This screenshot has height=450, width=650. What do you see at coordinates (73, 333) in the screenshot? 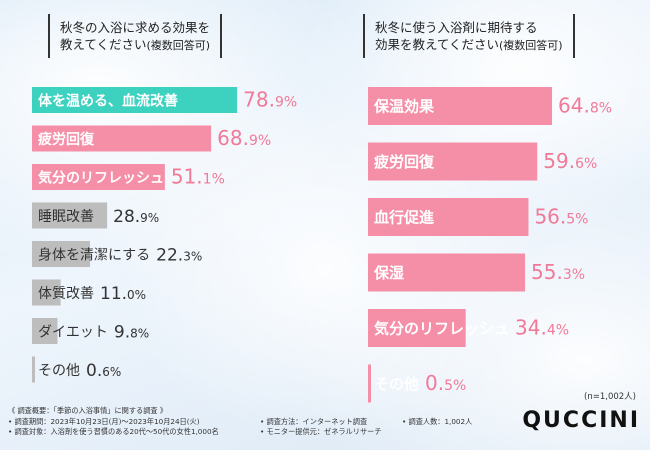
I see `left-category-label-6: ダイエット` at bounding box center [73, 333].